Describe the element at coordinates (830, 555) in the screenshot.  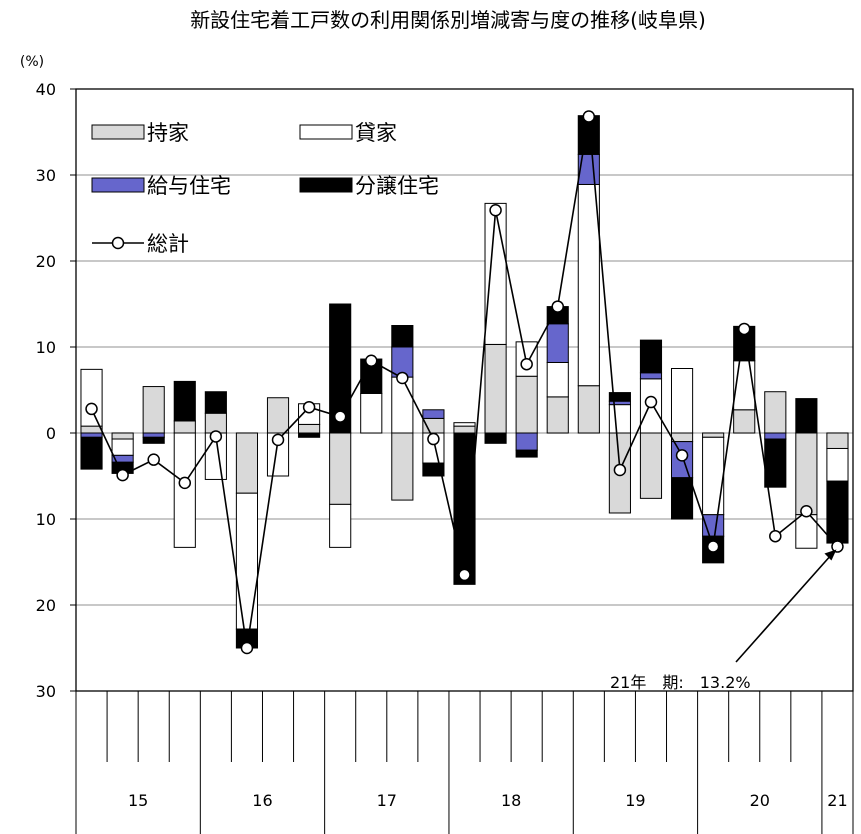
I see `annotation-arrow-head` at that location.